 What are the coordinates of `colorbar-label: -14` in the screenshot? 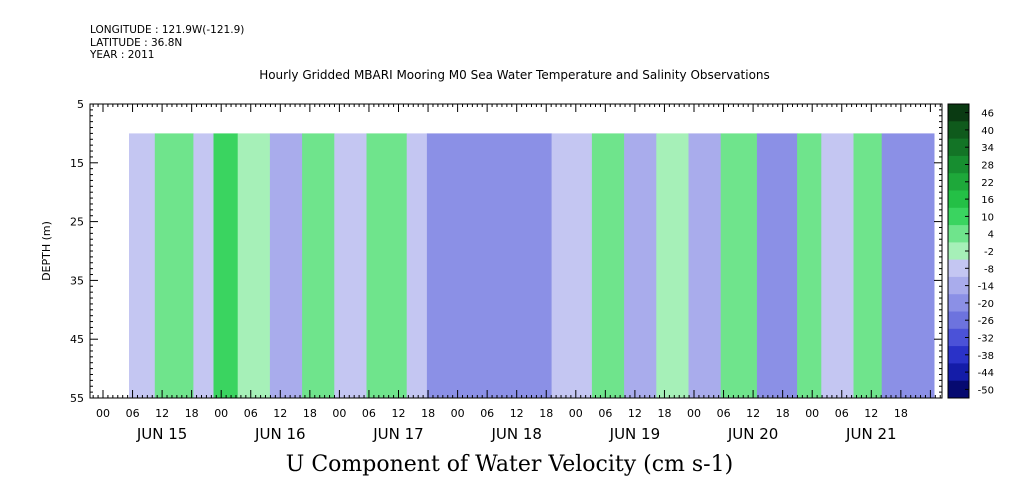 It's located at (986, 287).